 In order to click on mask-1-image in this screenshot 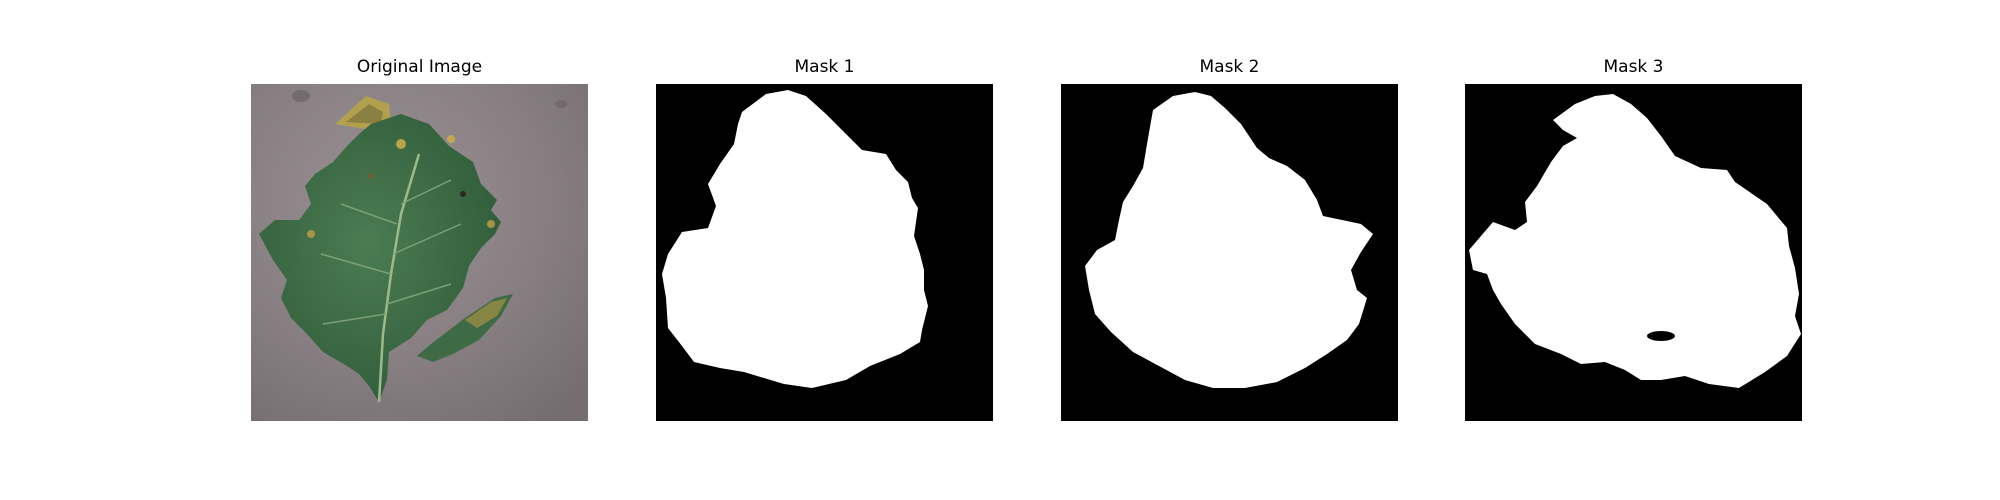, I will do `click(824, 252)`.